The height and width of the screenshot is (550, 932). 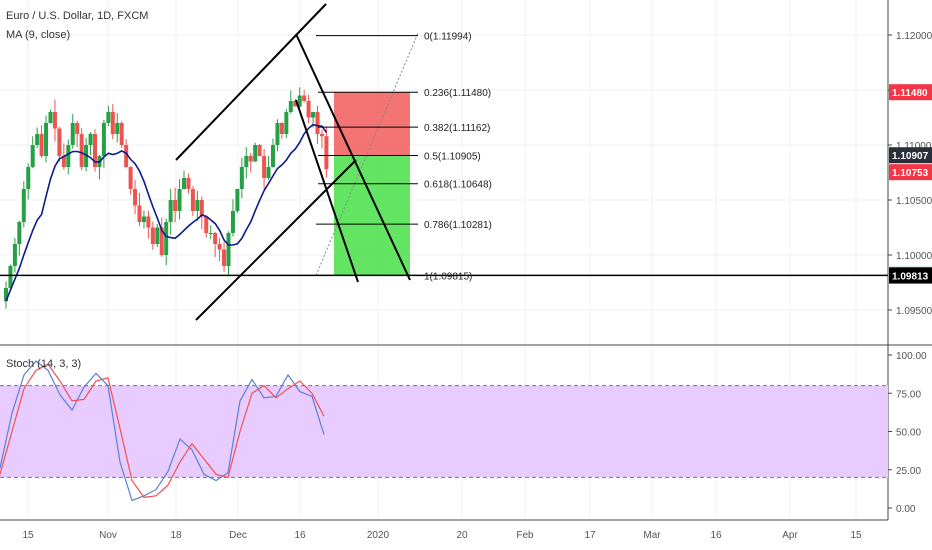 I want to click on stoch-y-tick-label: 25.00, so click(x=908, y=471).